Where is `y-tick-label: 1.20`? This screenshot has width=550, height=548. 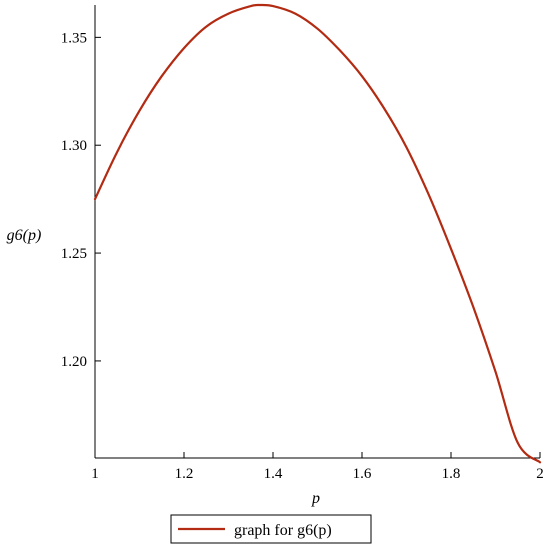 y-tick-label: 1.20 is located at coordinates (74, 362).